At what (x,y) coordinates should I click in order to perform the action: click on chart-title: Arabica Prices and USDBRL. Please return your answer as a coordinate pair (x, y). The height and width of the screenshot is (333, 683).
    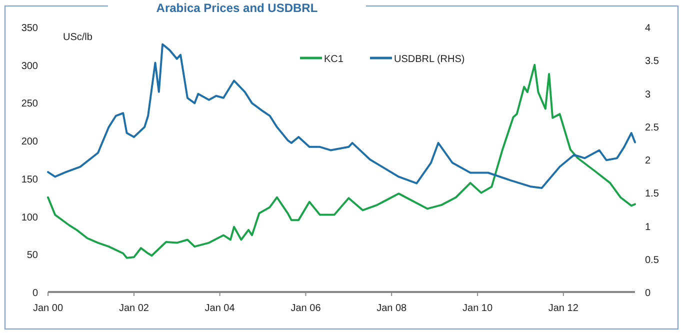
    Looking at the image, I should click on (237, 8).